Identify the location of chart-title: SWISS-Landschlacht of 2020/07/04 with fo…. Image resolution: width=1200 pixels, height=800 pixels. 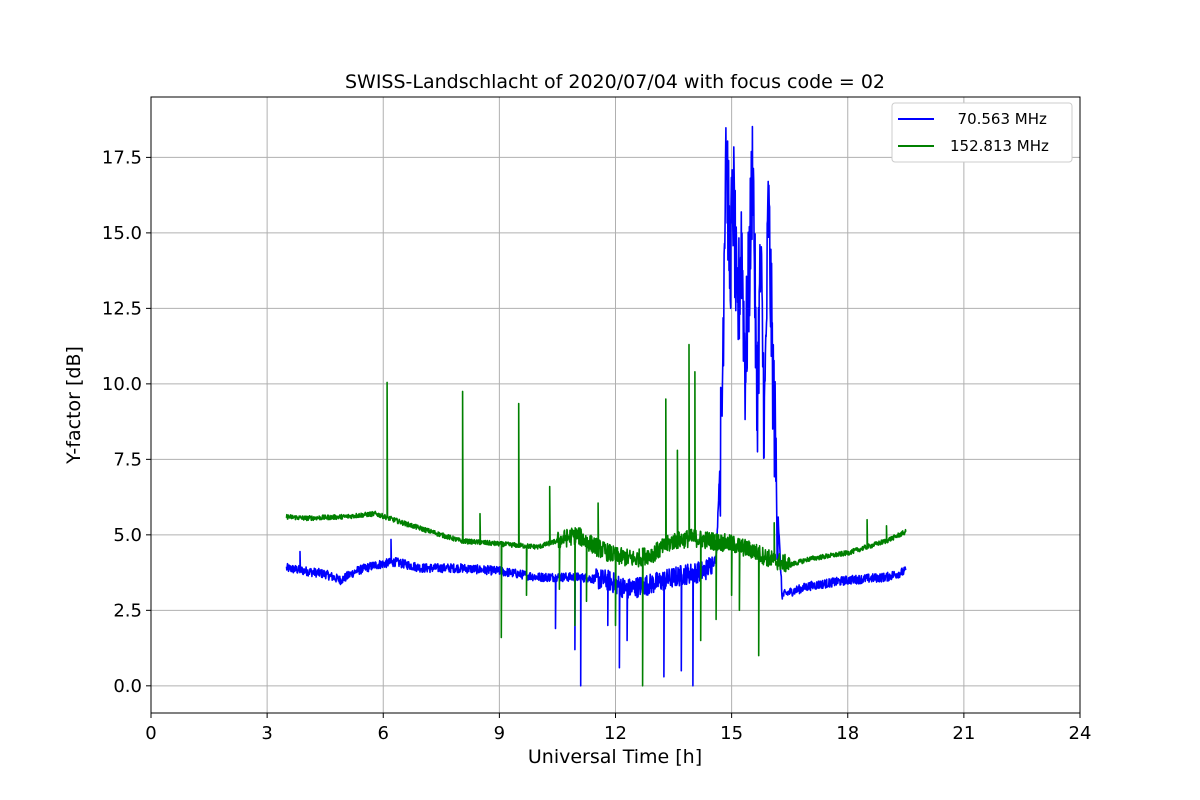
(615, 82).